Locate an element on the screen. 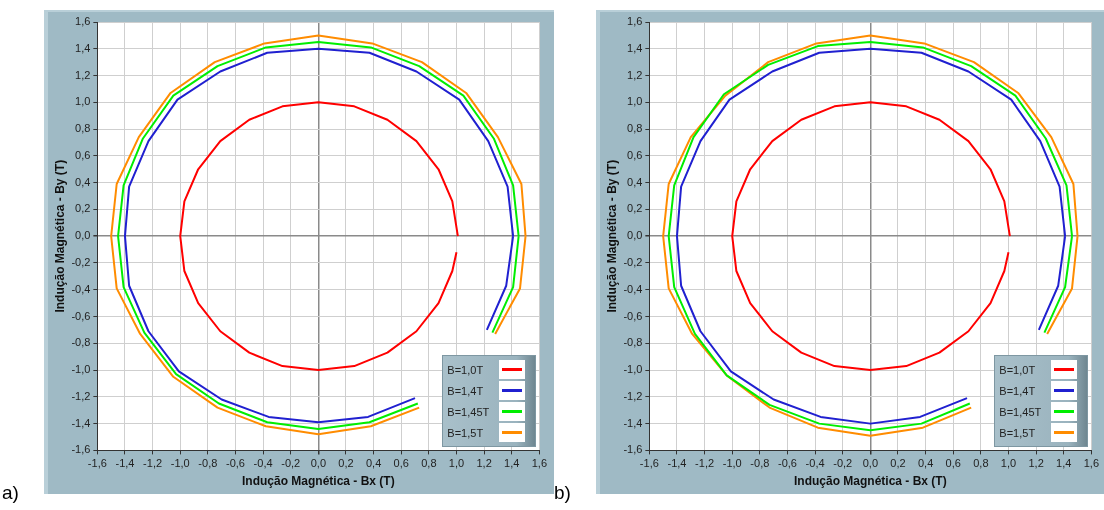  text: b) is located at coordinates (562, 493).